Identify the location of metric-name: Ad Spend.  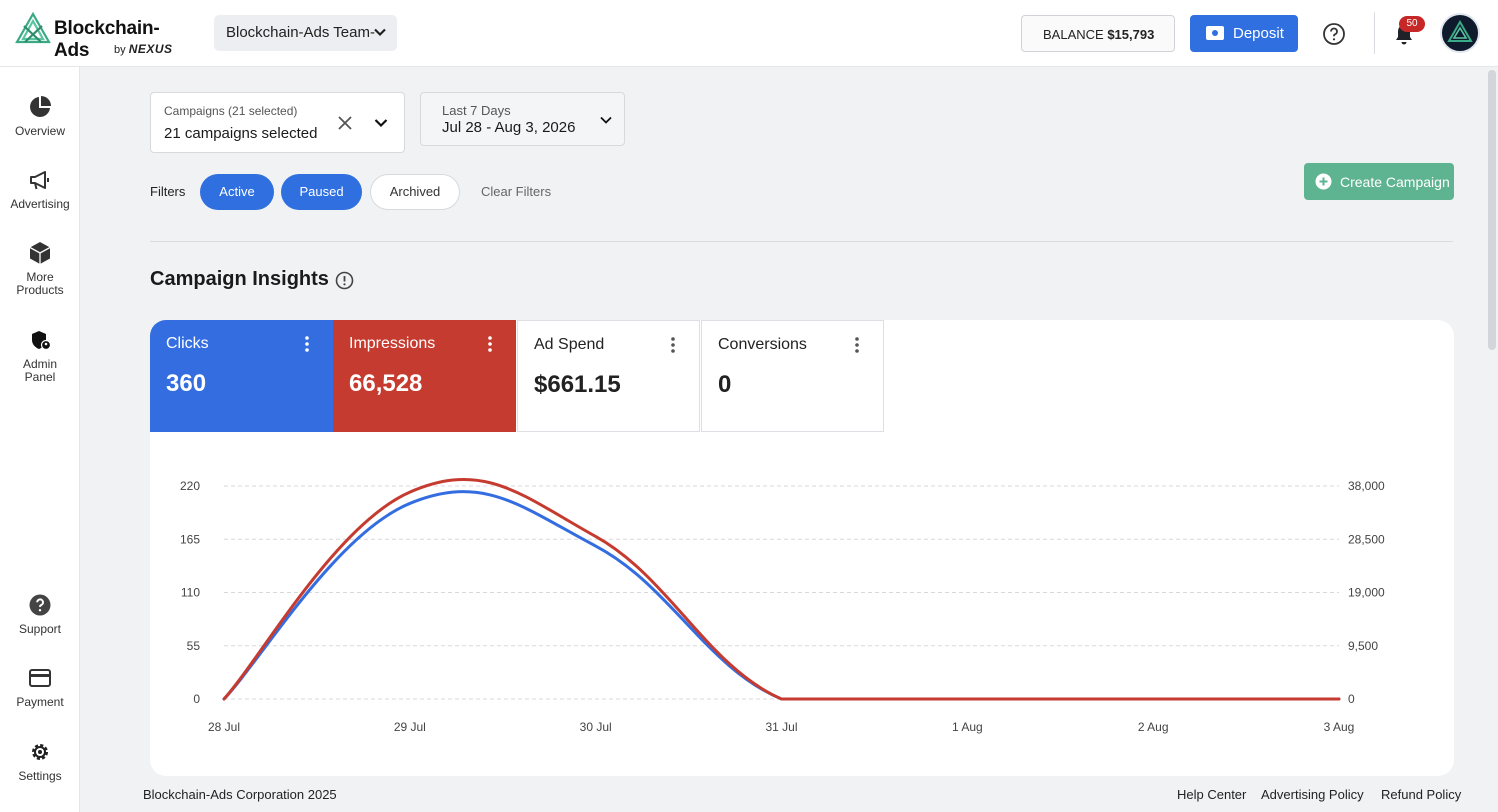
(569, 344).